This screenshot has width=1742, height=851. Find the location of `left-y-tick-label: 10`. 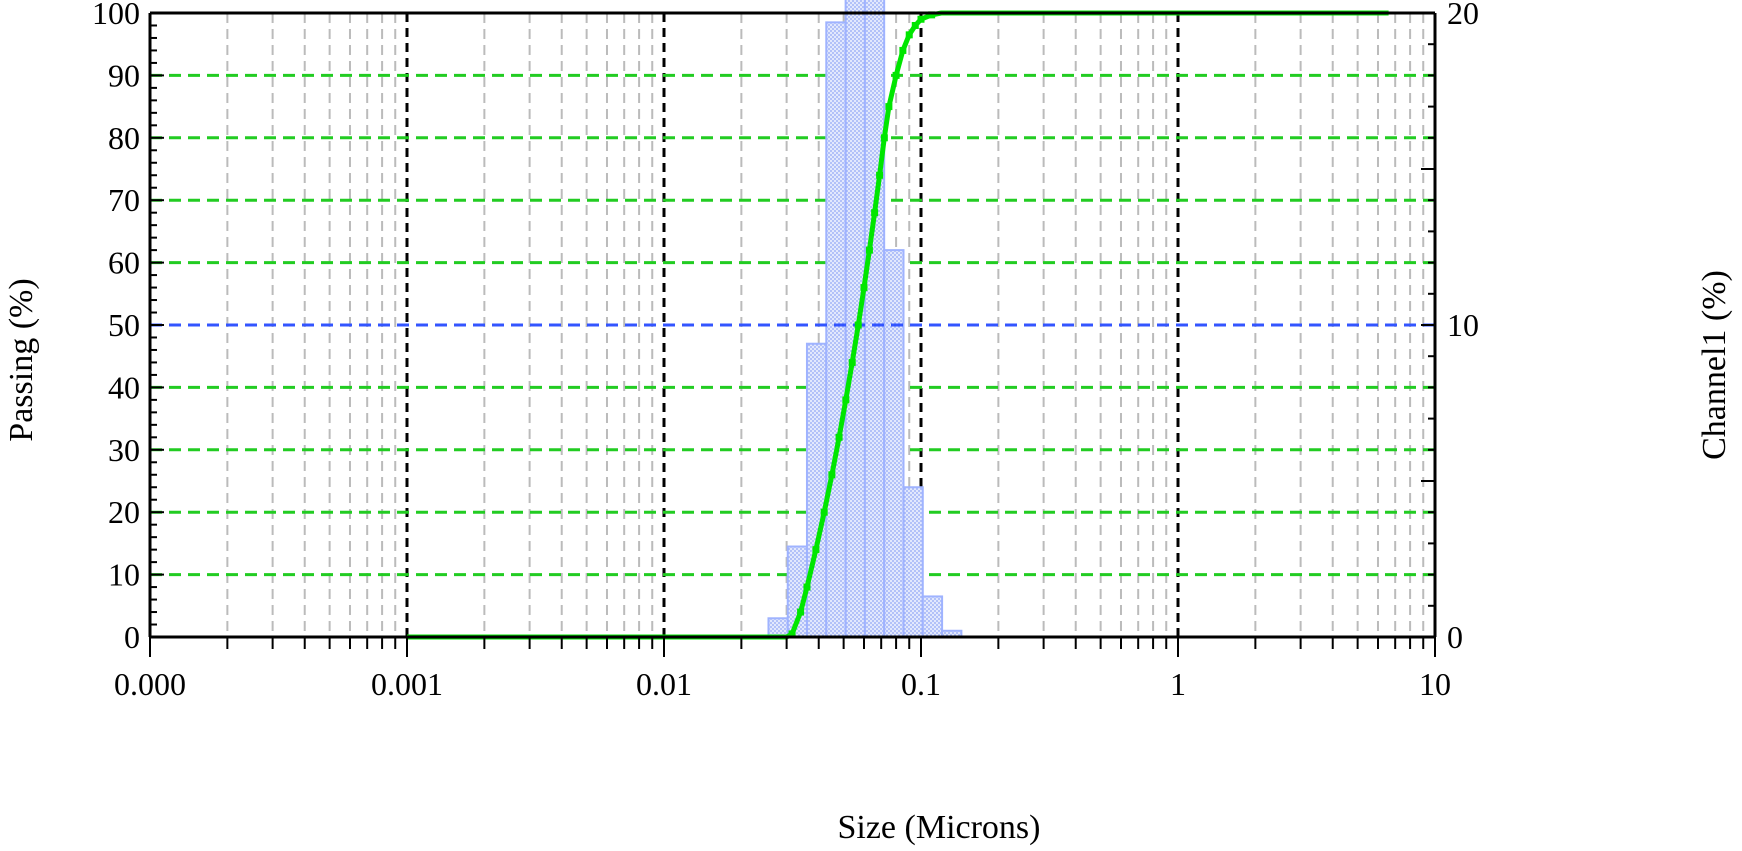

left-y-tick-label: 10 is located at coordinates (124, 575).